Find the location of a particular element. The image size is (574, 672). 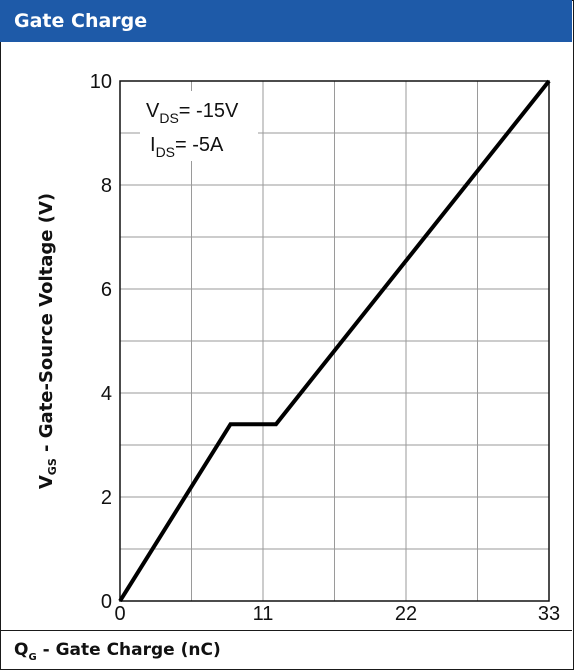

x-tick-label: 11 is located at coordinates (263, 614).